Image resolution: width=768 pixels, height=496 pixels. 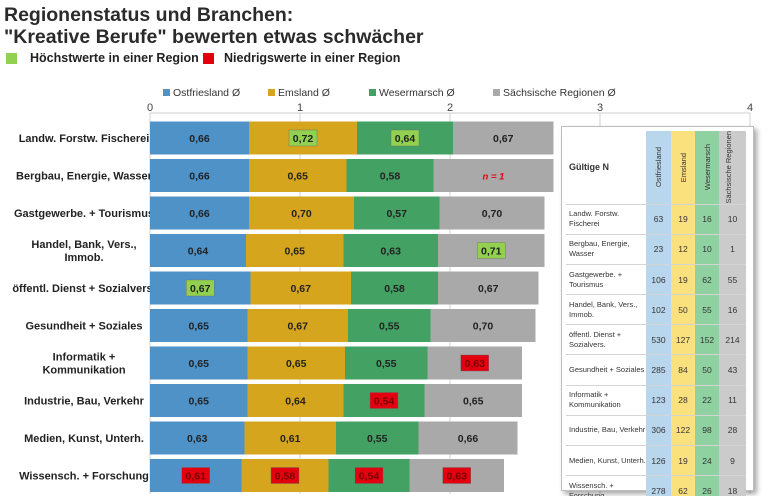 What do you see at coordinates (206, 93) in the screenshot?
I see `series-legend-label: Ostfriesland Ø` at bounding box center [206, 93].